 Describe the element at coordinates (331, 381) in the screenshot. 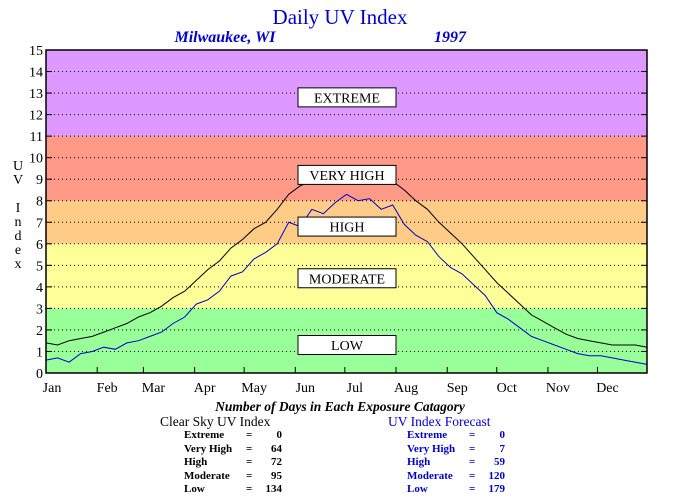

I see `x-axis: Jan Feb Mar Apr May Jun Jul Aug Sep Oct Nov Dec` at that location.